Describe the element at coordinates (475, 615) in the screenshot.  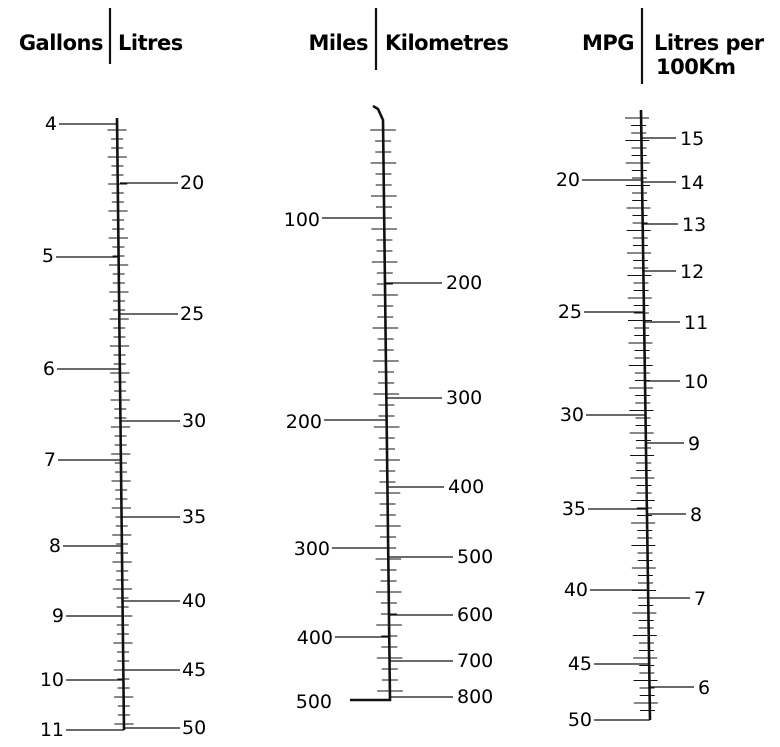
I see `kilometres-label: 600` at that location.